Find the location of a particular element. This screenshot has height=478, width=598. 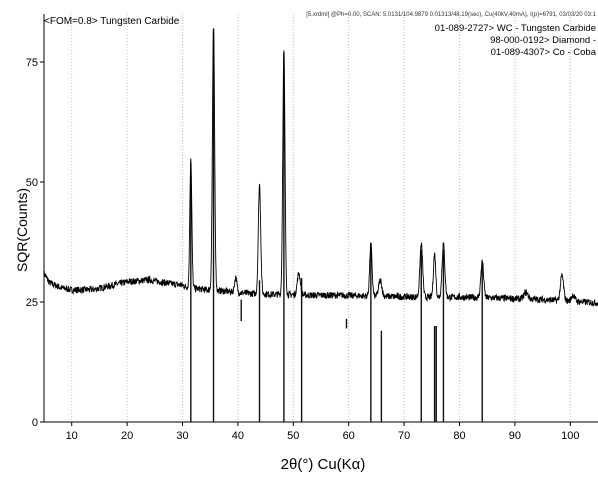

reference-diamond: 98-000-0192> Diamond - is located at coordinates (543, 40).